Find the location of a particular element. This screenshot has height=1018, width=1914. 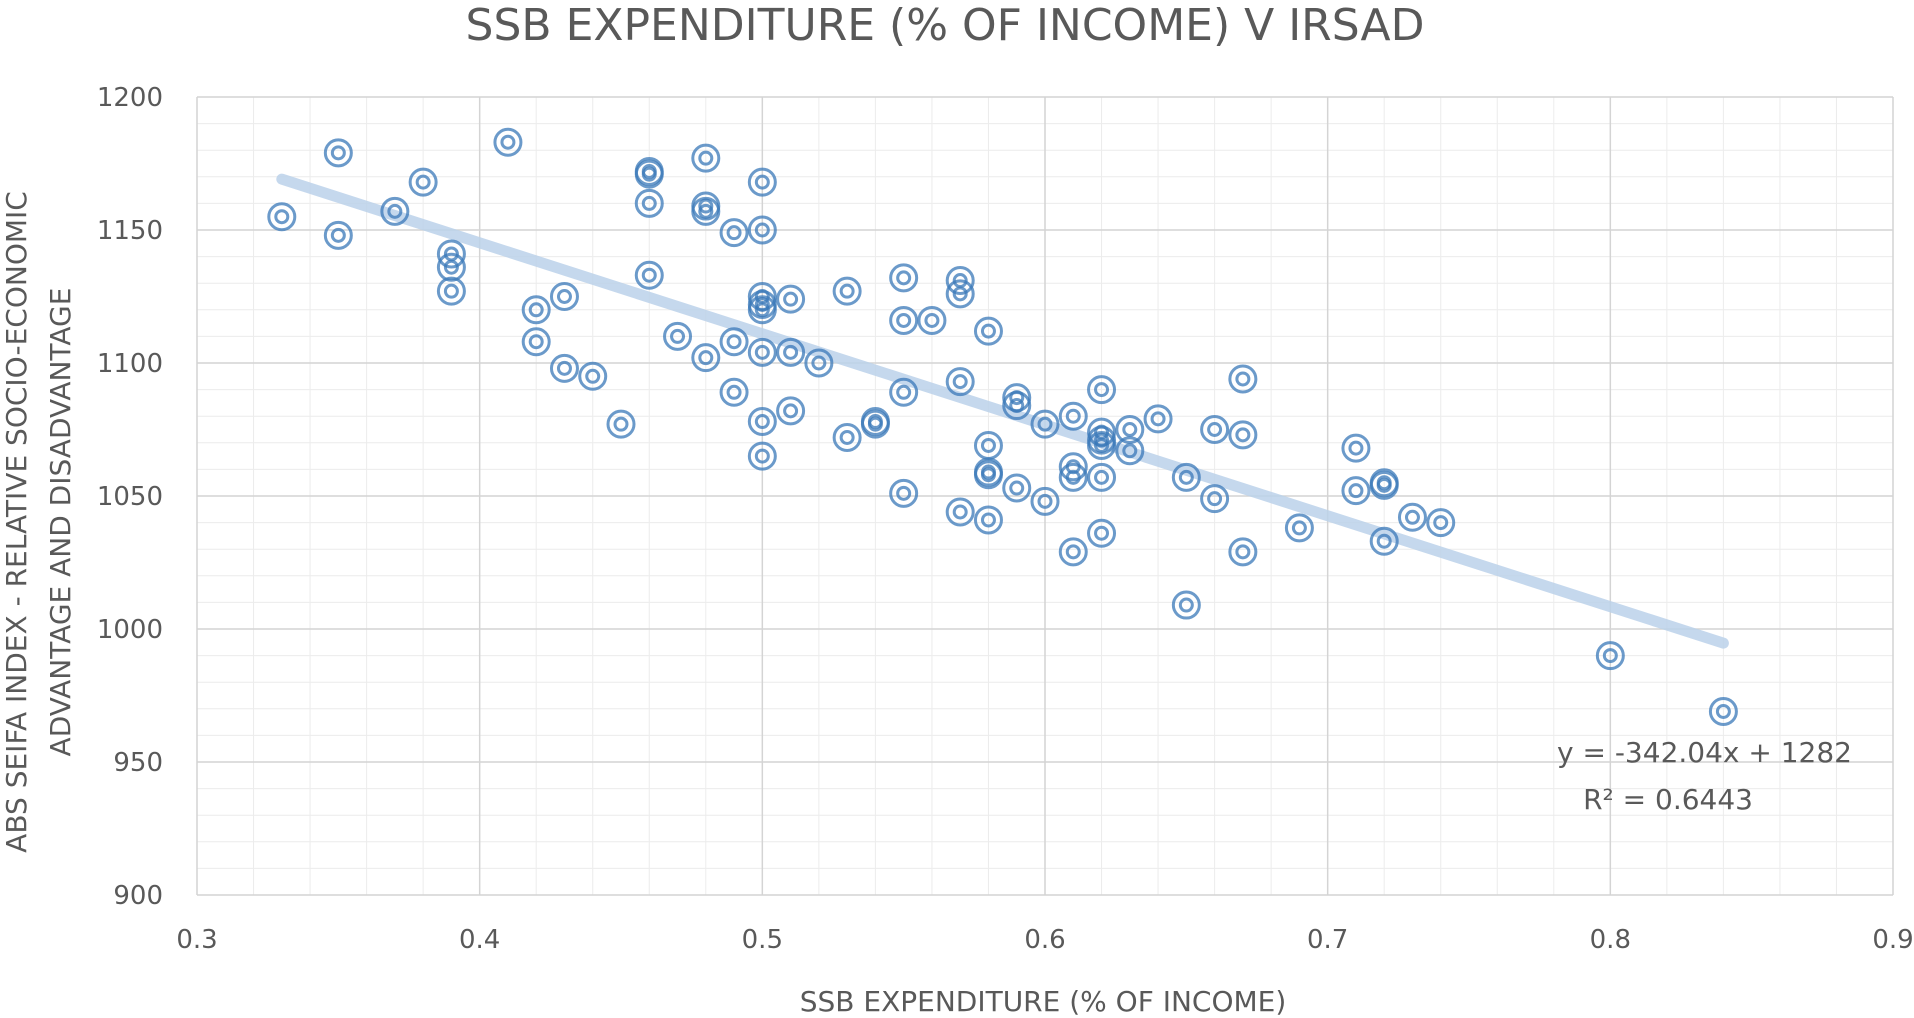

y-tick-label: 1100 is located at coordinates (130, 364).